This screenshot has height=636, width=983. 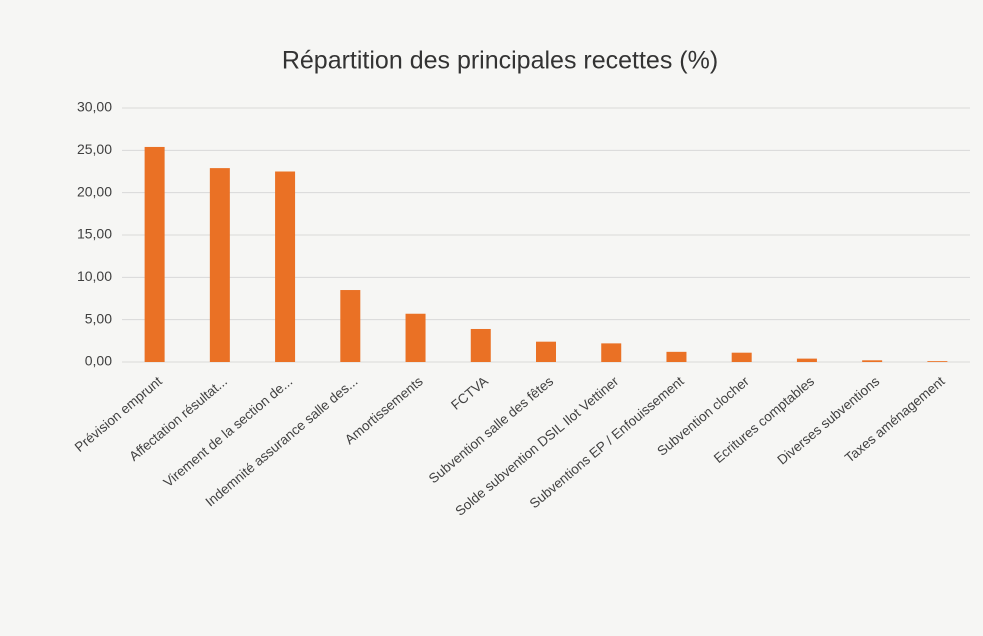 What do you see at coordinates (94, 276) in the screenshot?
I see `y-tick-label: 10,00` at bounding box center [94, 276].